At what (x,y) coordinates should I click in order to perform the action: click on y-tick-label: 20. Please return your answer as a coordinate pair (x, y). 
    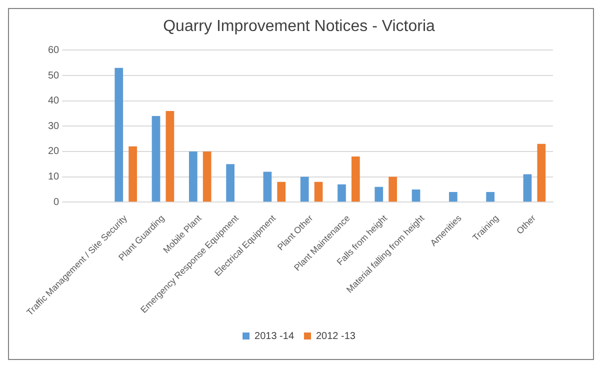
    Looking at the image, I should click on (54, 152).